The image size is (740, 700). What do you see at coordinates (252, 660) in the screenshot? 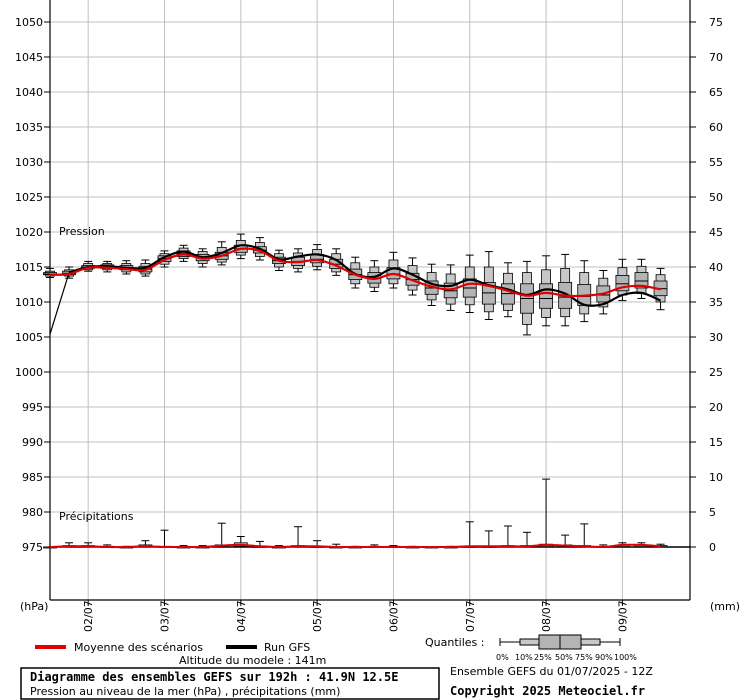
I see `altitude-label: Altitude du modele : 141m` at bounding box center [252, 660].